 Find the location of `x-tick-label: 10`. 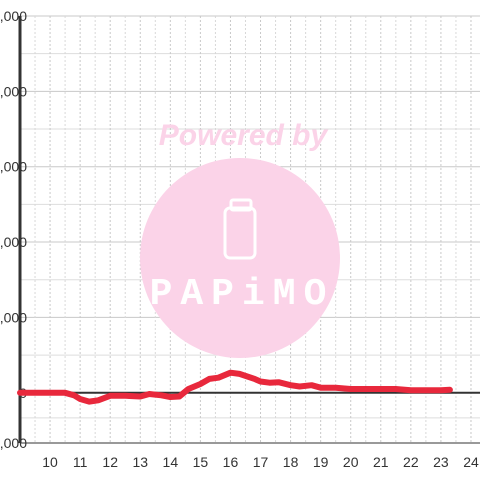

x-tick-label: 10 is located at coordinates (50, 462).